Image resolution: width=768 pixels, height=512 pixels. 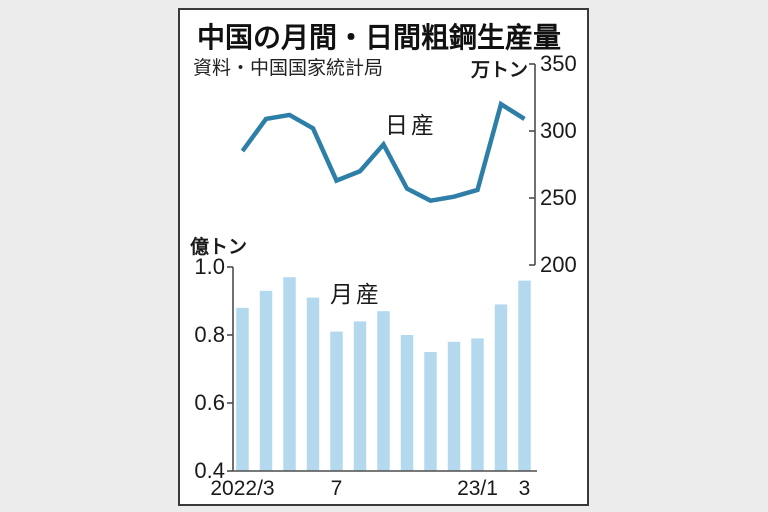 What do you see at coordinates (219, 247) in the screenshot?
I see `left-axis-unit-label: 億トン` at bounding box center [219, 247].